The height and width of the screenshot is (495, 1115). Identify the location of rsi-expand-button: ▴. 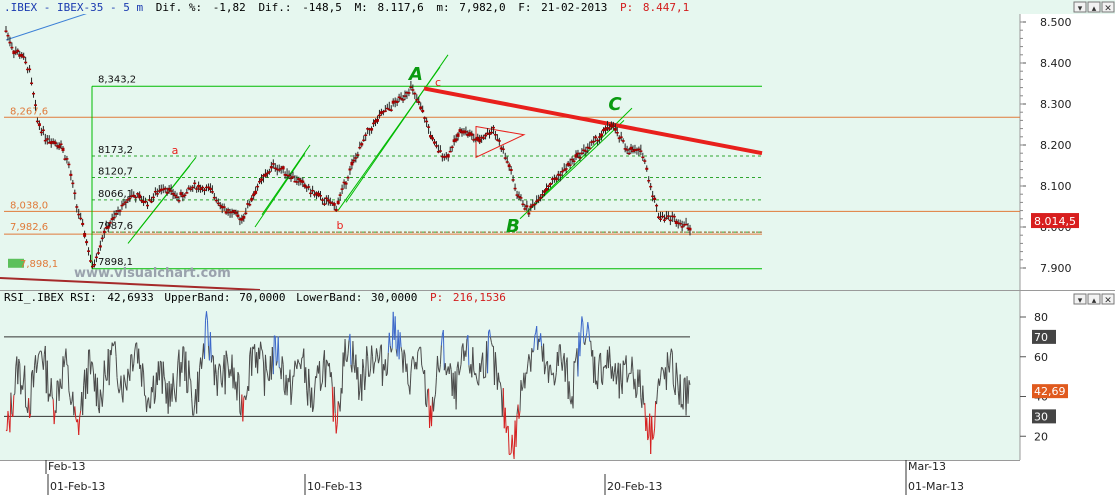
(1094, 299).